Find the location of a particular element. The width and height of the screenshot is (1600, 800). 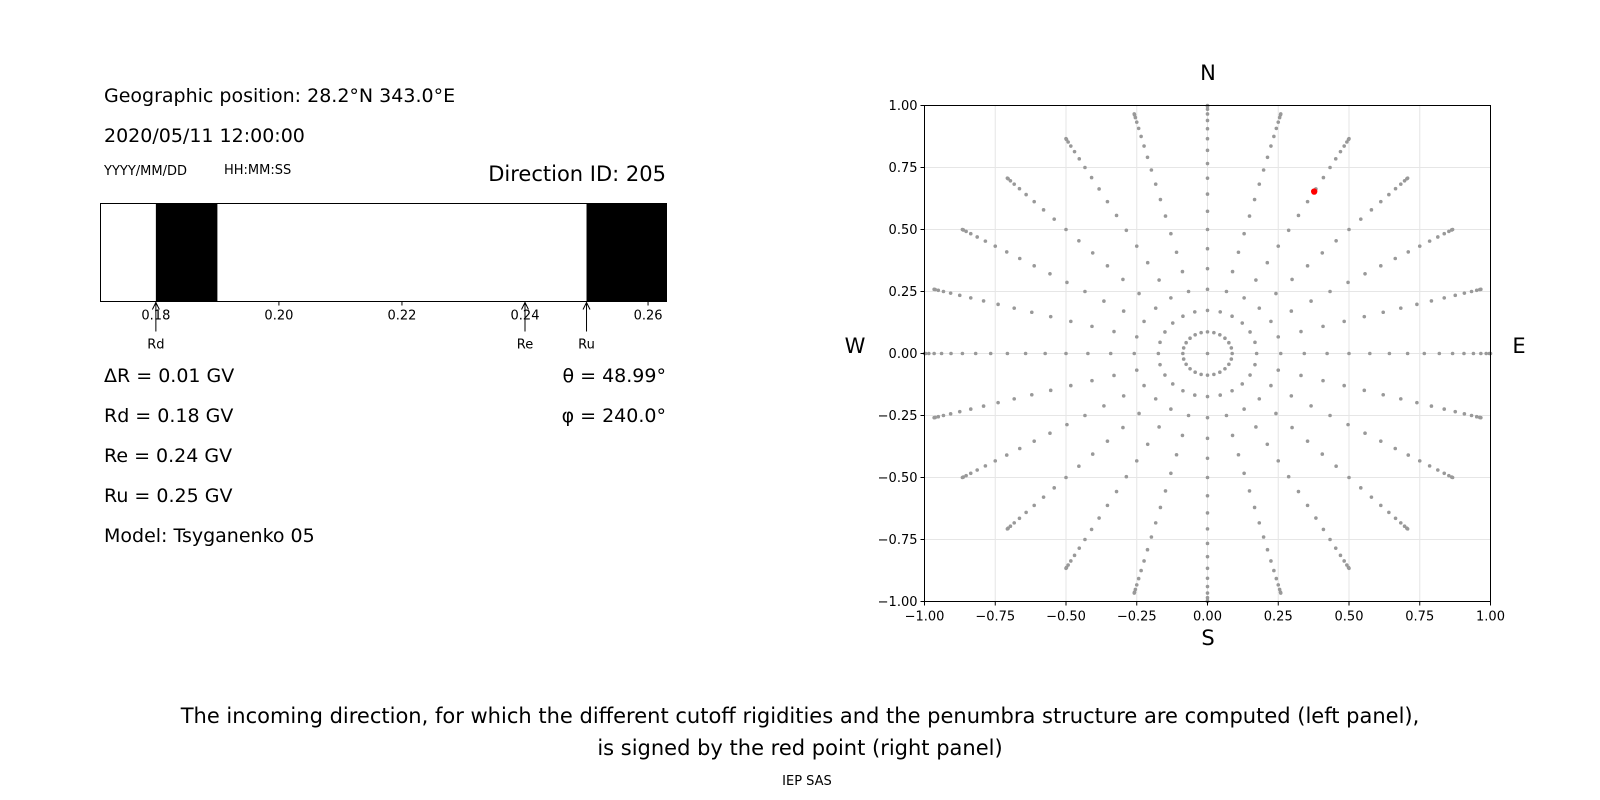

x-tick-label: −0.25 is located at coordinates (1137, 617).